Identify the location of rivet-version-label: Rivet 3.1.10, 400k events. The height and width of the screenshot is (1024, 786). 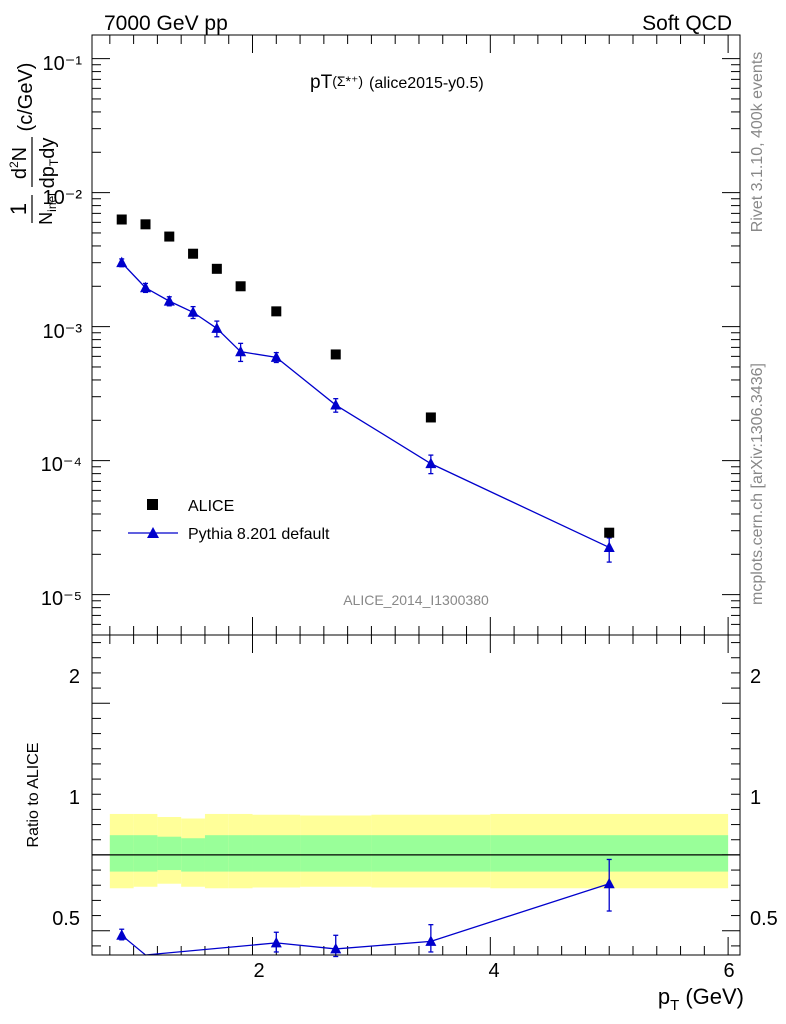
(757, 142).